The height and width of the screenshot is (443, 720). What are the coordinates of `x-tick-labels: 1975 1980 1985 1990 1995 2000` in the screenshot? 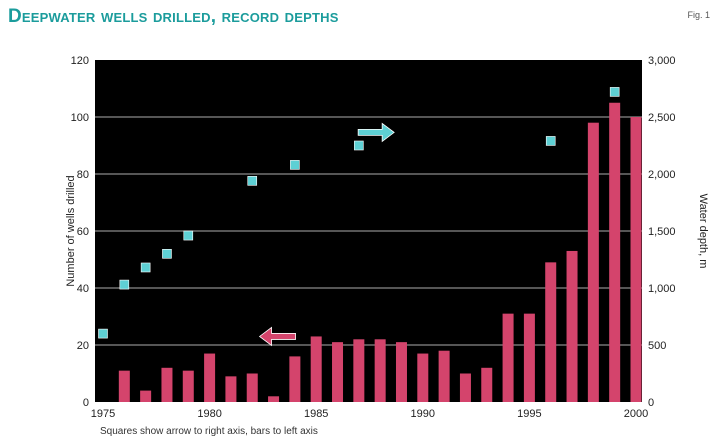 It's located at (369, 414).